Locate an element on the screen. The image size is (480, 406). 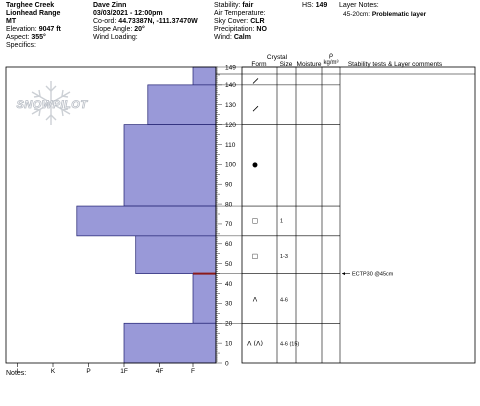
y-tick-label-20: 20 is located at coordinates (229, 324).